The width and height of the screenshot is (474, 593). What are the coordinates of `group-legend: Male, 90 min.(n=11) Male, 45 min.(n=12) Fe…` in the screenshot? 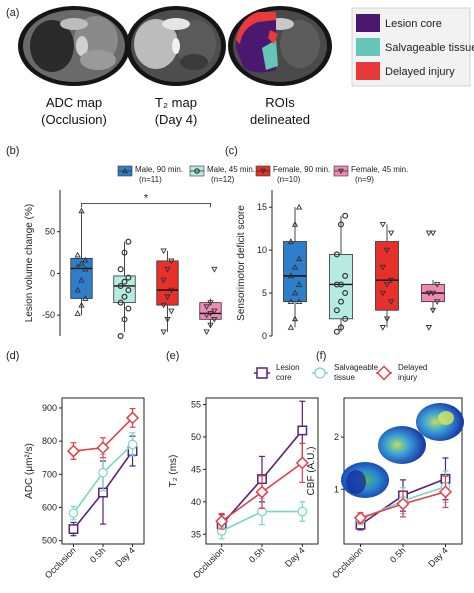 It's located at (262, 174).